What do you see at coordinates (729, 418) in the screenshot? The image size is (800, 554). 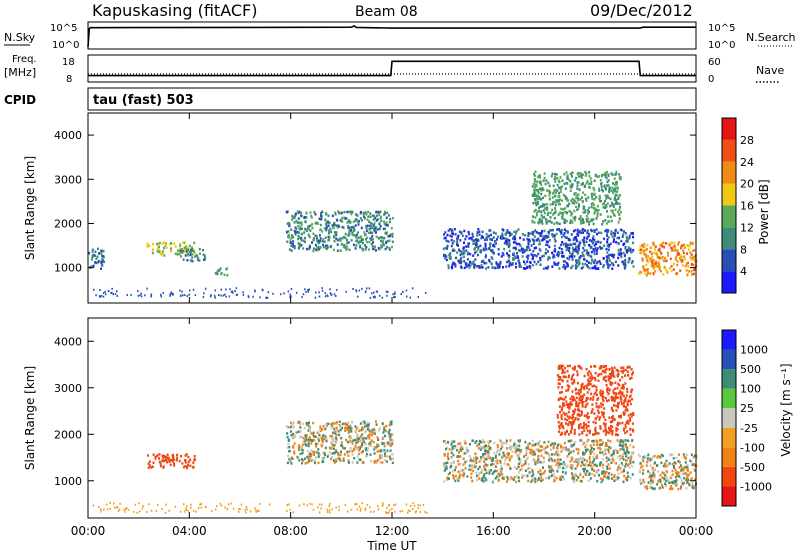 I see `colorbar-segment` at bounding box center [729, 418].